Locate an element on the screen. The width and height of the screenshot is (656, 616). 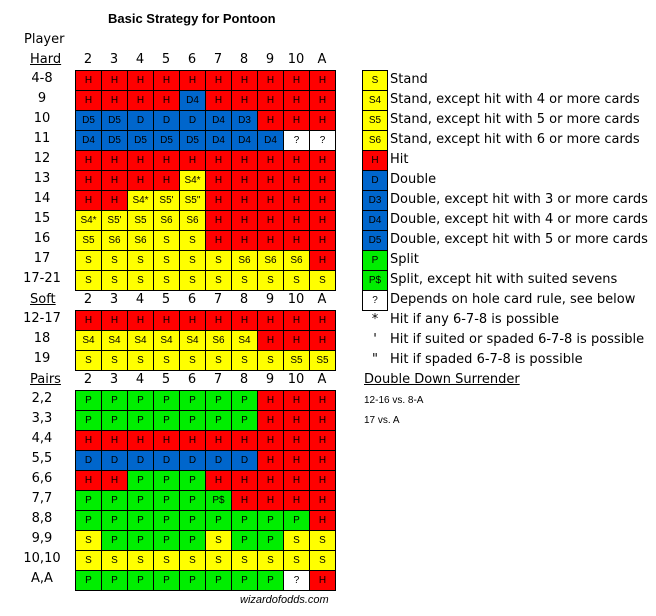
legend-text: Stand, except hit with 4 or more cards is located at coordinates (515, 99).